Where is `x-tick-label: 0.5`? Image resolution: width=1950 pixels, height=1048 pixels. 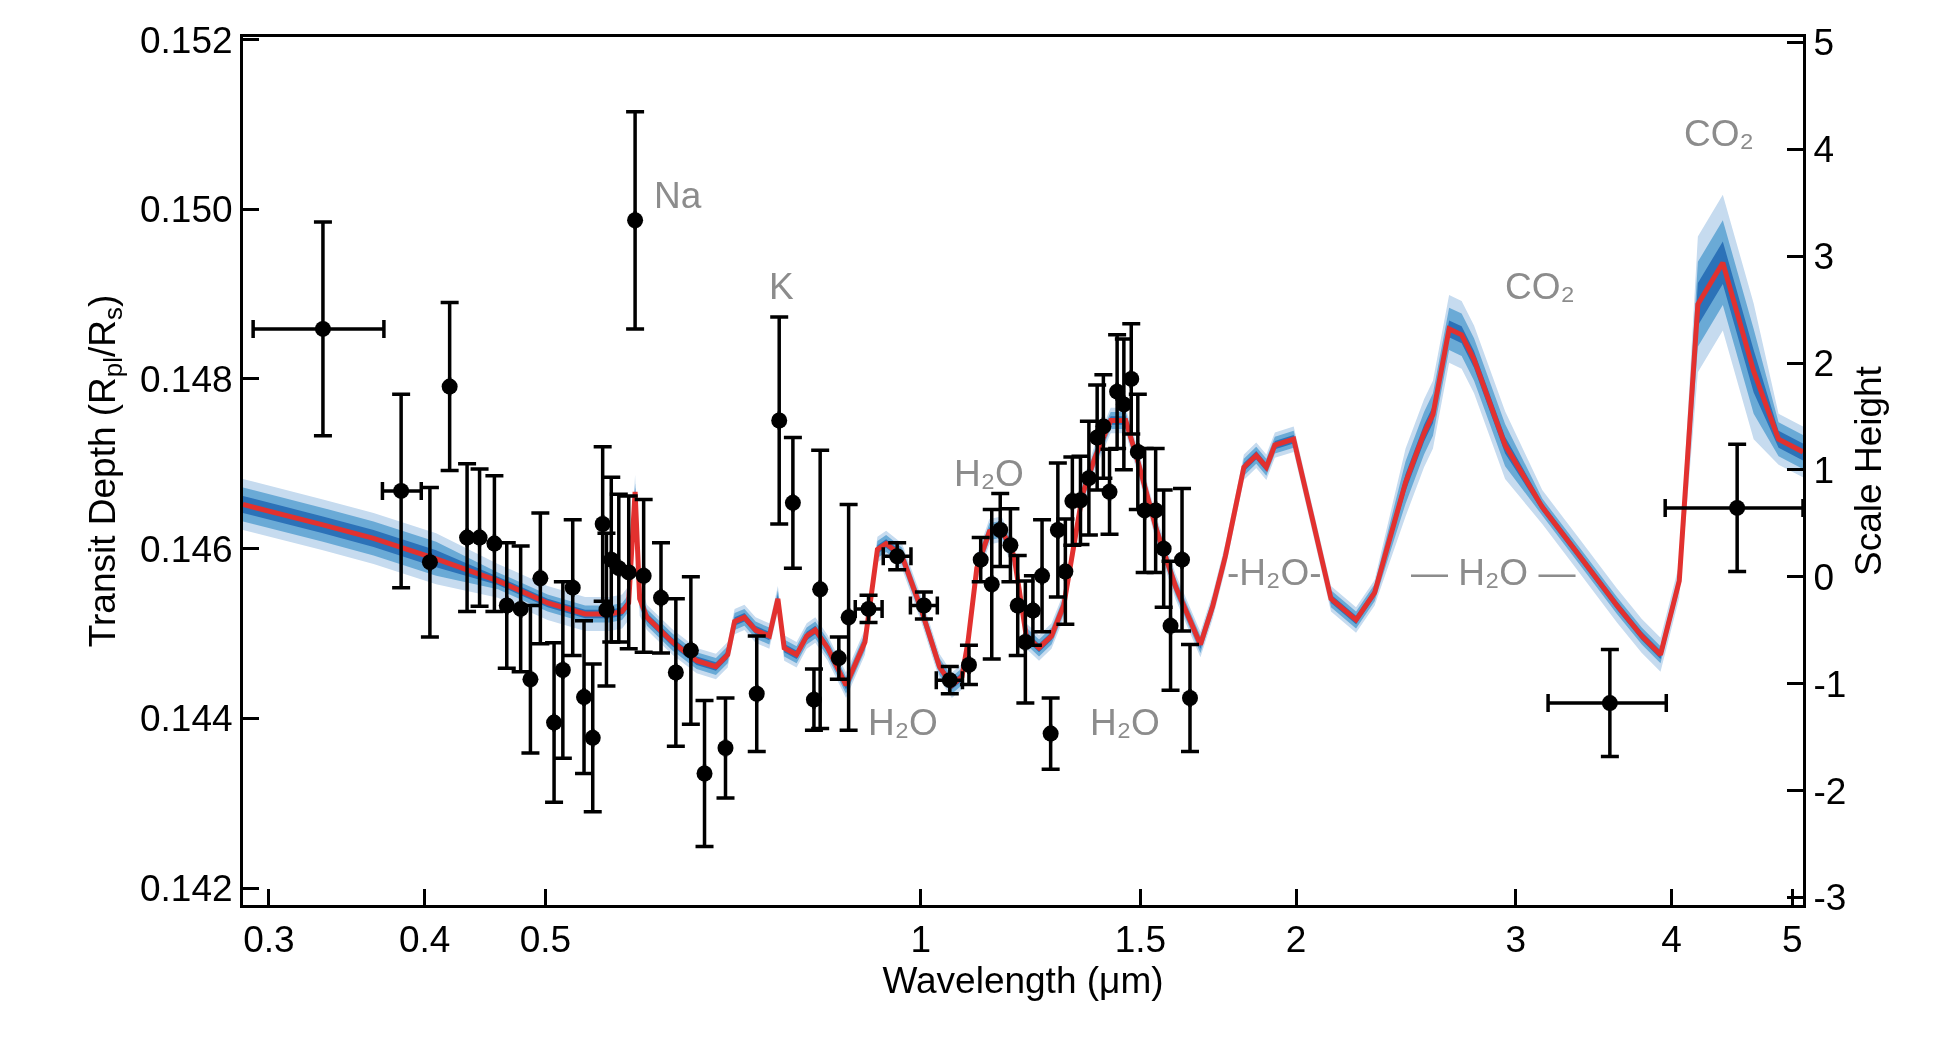 x-tick-label: 0.5 is located at coordinates (545, 940).